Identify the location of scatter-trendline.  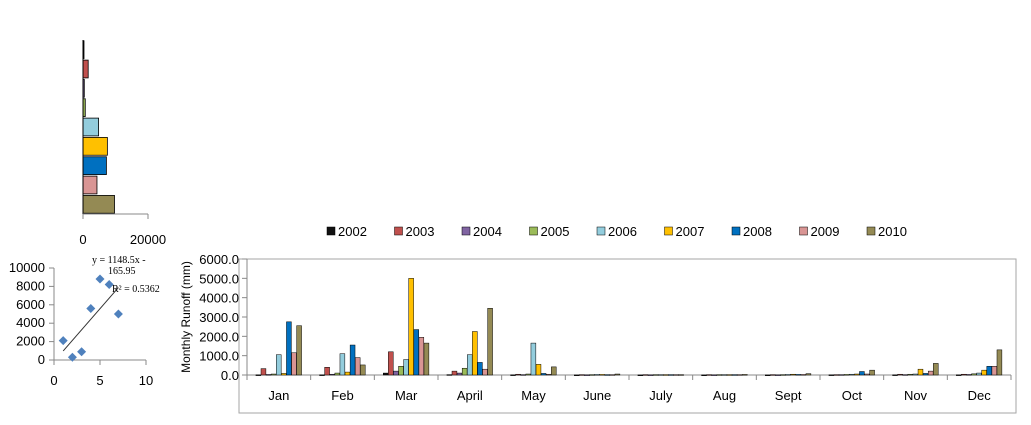
(90, 319).